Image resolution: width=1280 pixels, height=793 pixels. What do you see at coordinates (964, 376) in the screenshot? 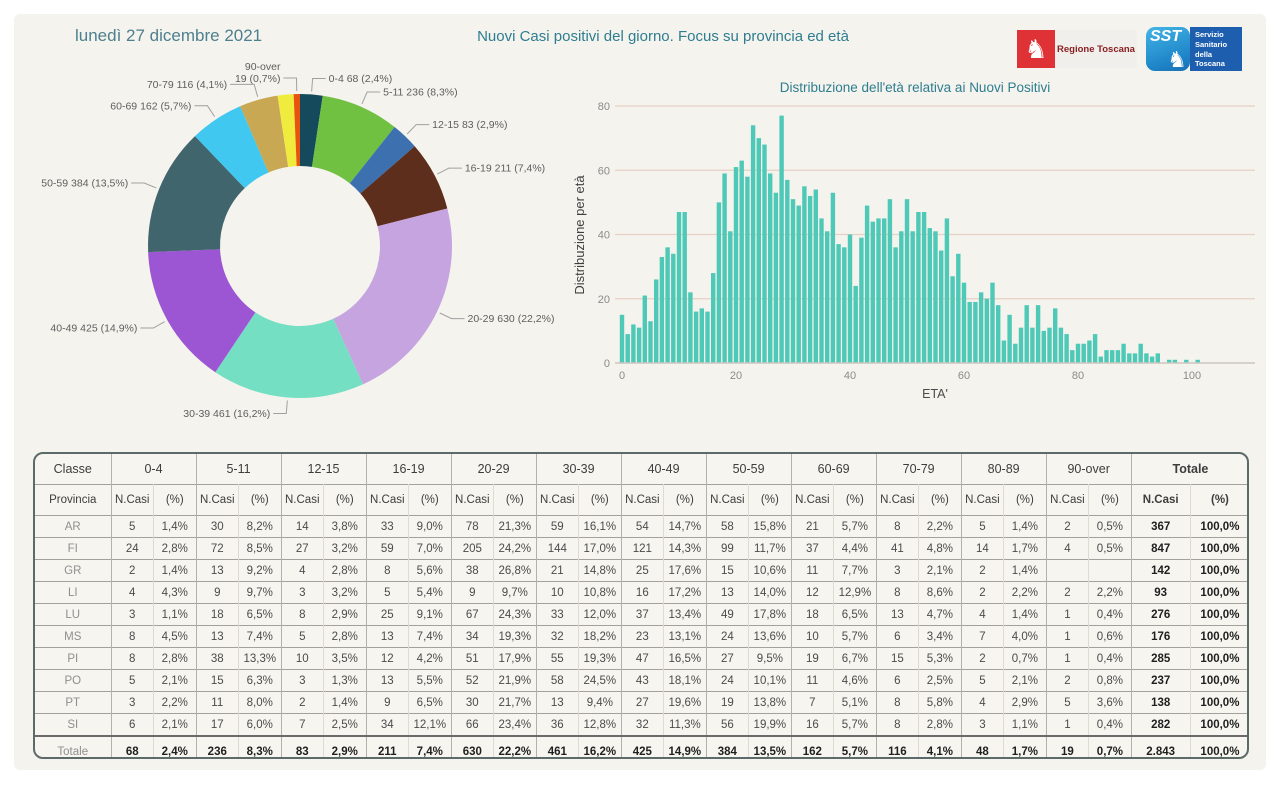
I see `x-axis-tick: 60` at bounding box center [964, 376].